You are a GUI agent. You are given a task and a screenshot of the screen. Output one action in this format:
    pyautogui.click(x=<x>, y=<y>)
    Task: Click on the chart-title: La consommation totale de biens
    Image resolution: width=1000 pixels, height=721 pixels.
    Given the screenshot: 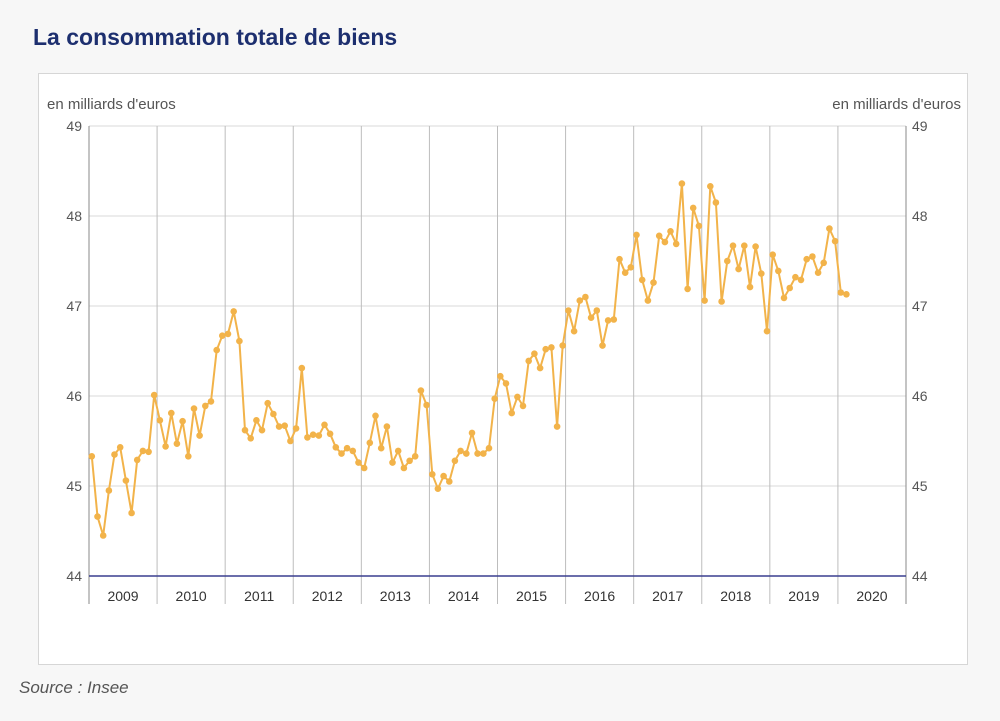 What is the action you would take?
    pyautogui.click(x=215, y=37)
    